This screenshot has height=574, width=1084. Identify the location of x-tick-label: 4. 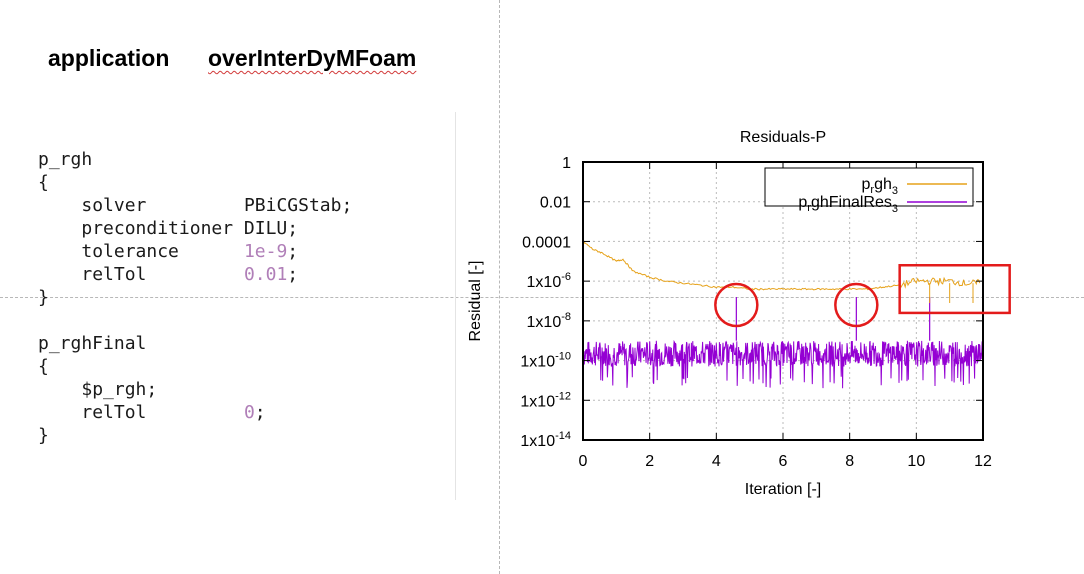
(716, 461).